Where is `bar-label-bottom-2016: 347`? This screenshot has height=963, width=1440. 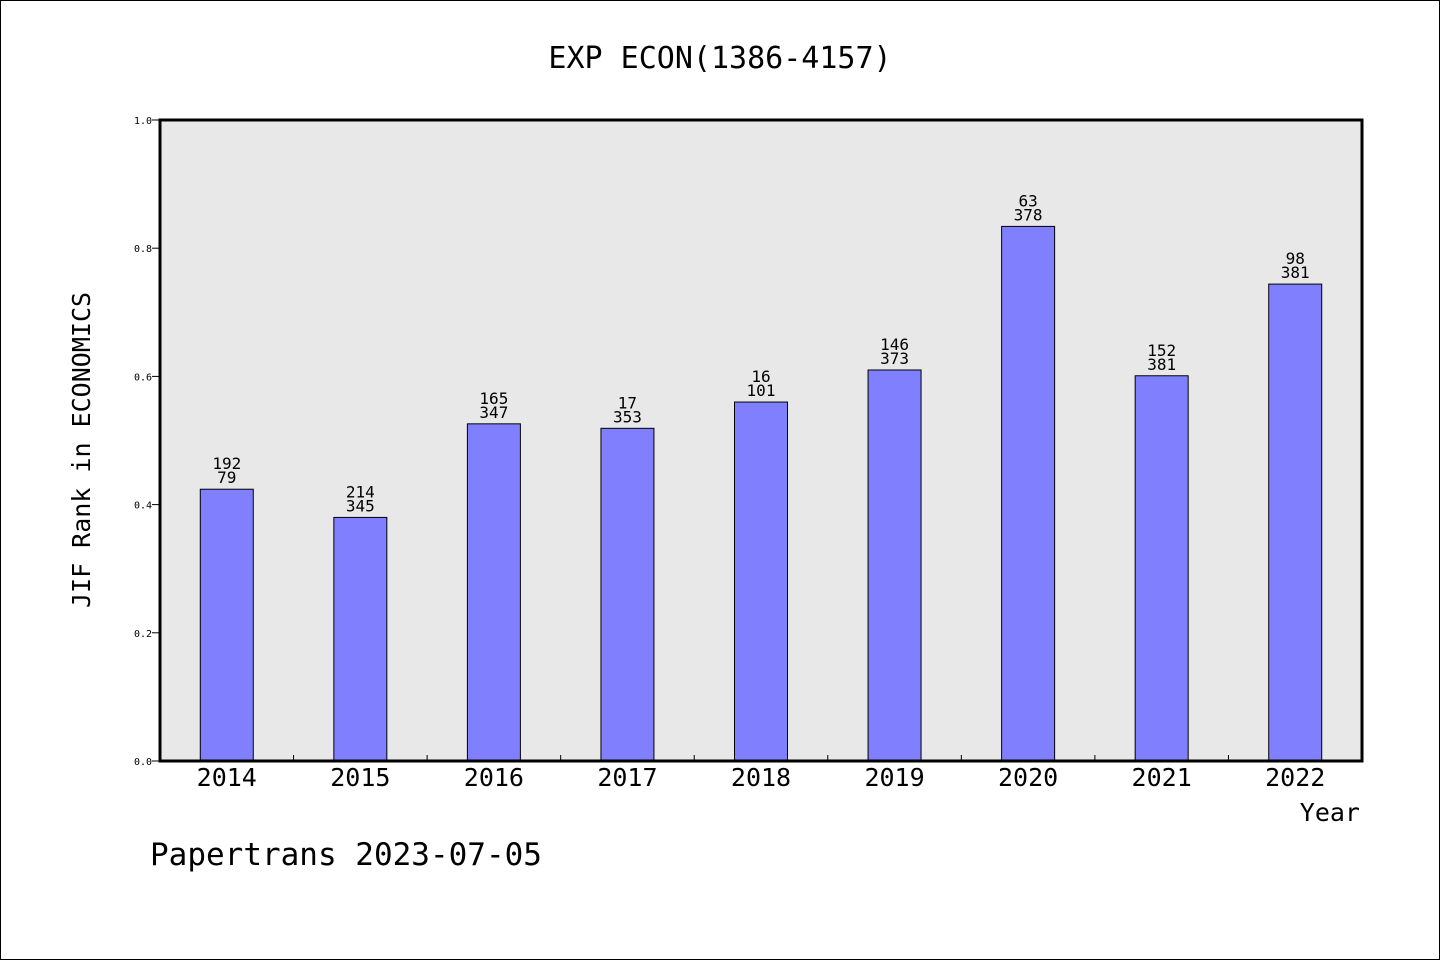
bar-label-bottom-2016: 347 is located at coordinates (493, 412).